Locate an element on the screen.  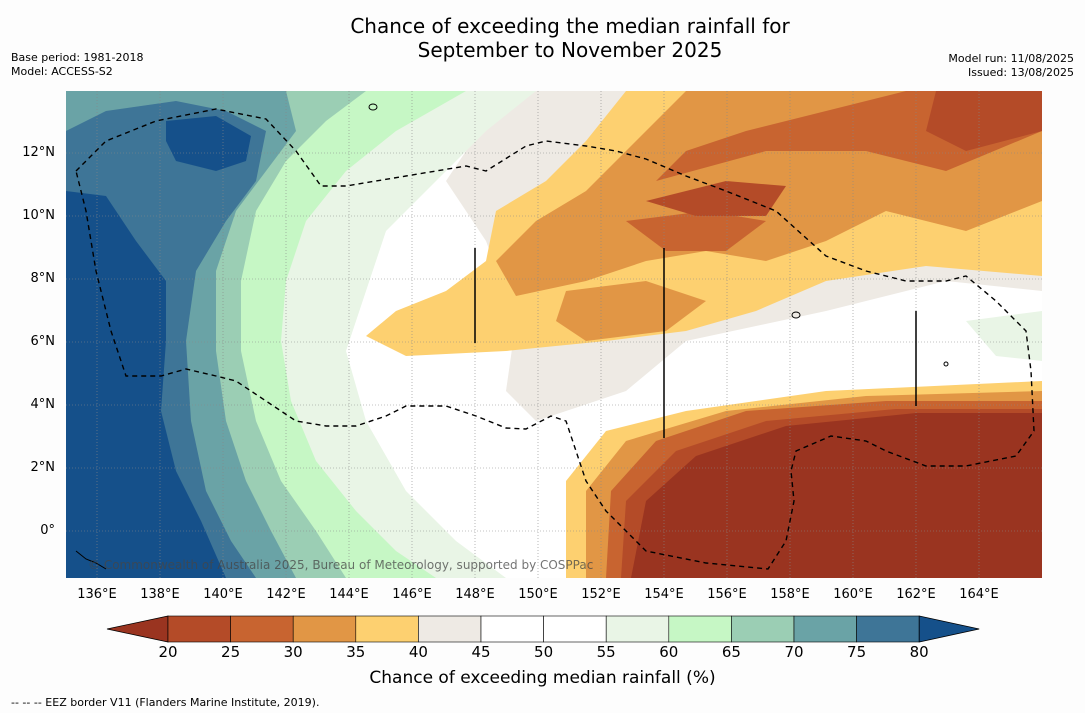
lon-label-144e: 144°E is located at coordinates (349, 594).